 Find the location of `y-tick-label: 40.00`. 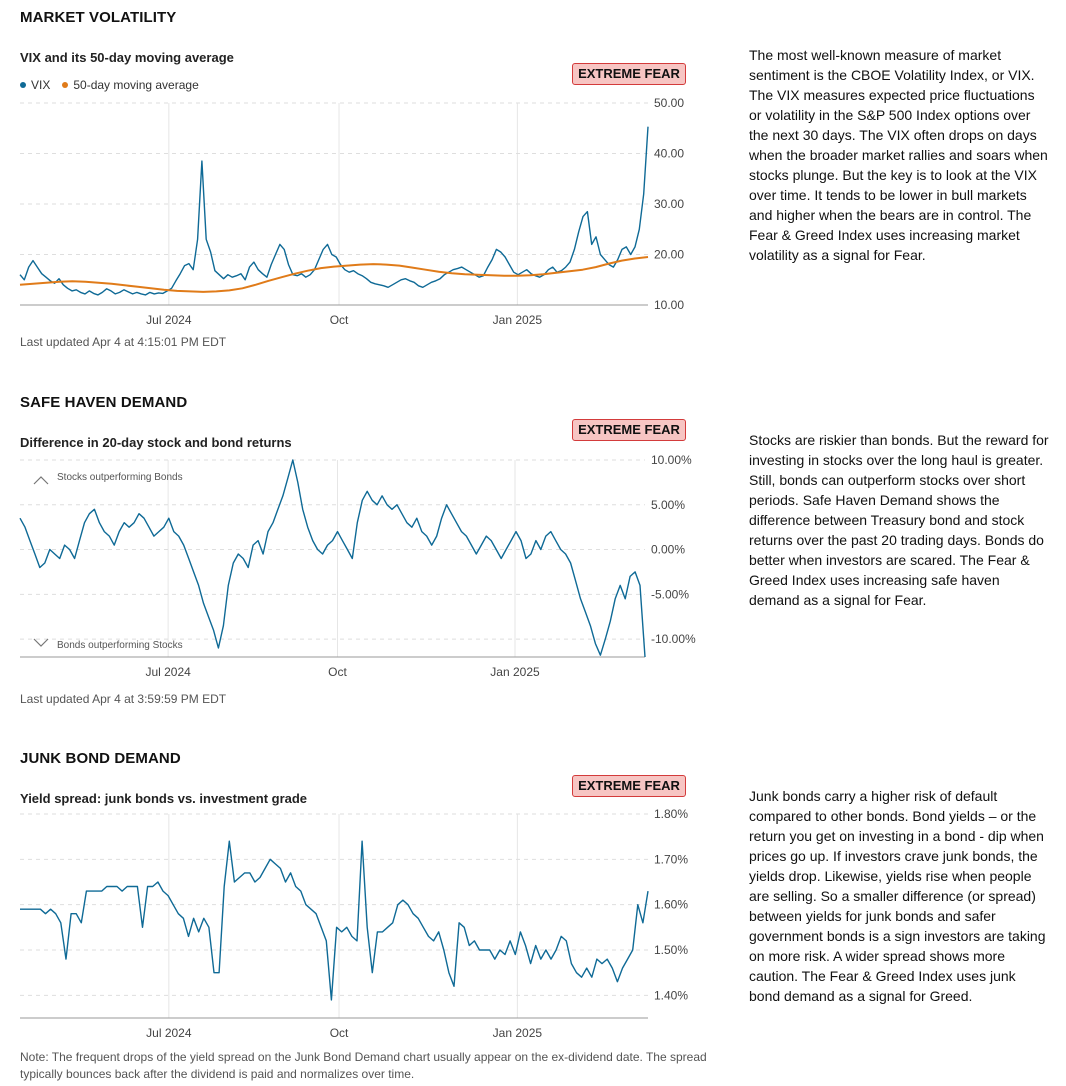

y-tick-label: 40.00 is located at coordinates (669, 154).